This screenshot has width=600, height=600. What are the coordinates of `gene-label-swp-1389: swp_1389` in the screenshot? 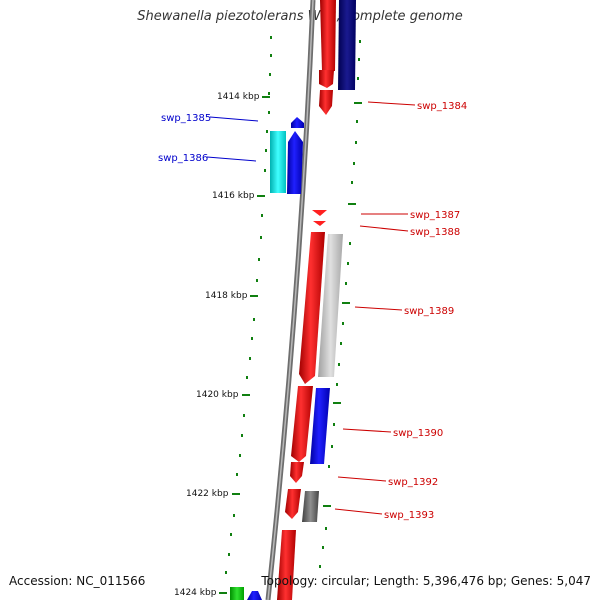 It's located at (429, 311).